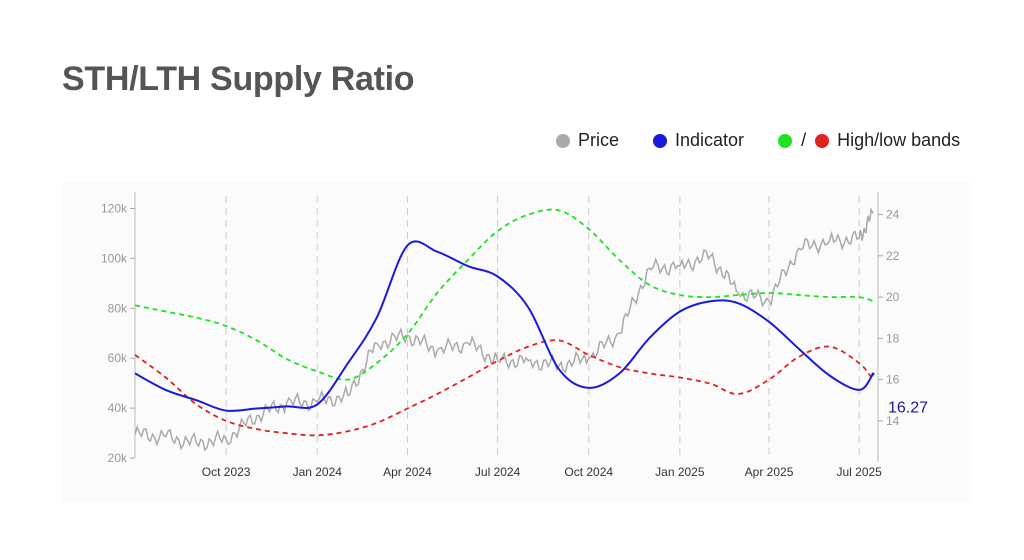 The width and height of the screenshot is (1024, 560). What do you see at coordinates (893, 215) in the screenshot?
I see `y-right-tick-label: 24` at bounding box center [893, 215].